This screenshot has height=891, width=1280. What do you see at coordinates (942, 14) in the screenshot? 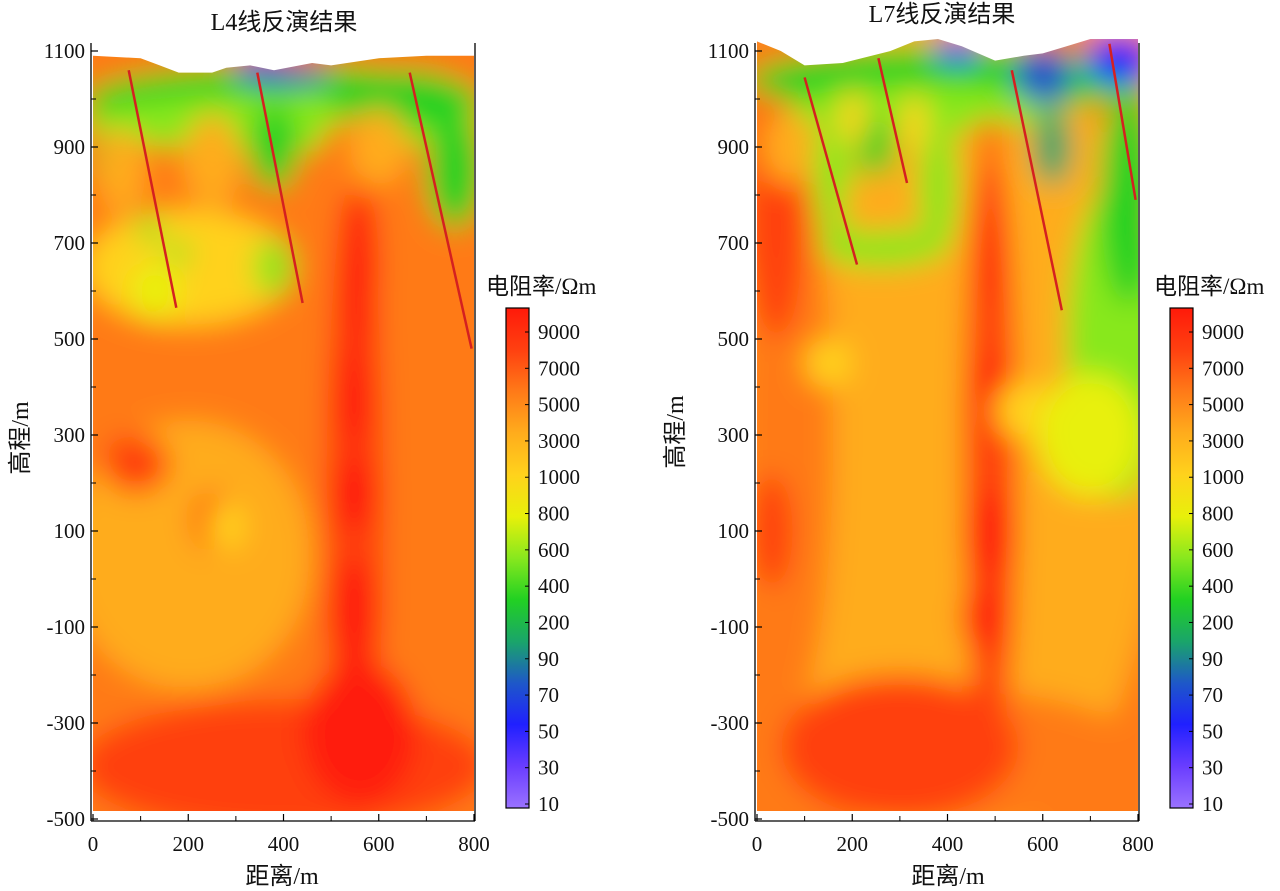
I see `chart-title: L7线反演结果` at bounding box center [942, 14].